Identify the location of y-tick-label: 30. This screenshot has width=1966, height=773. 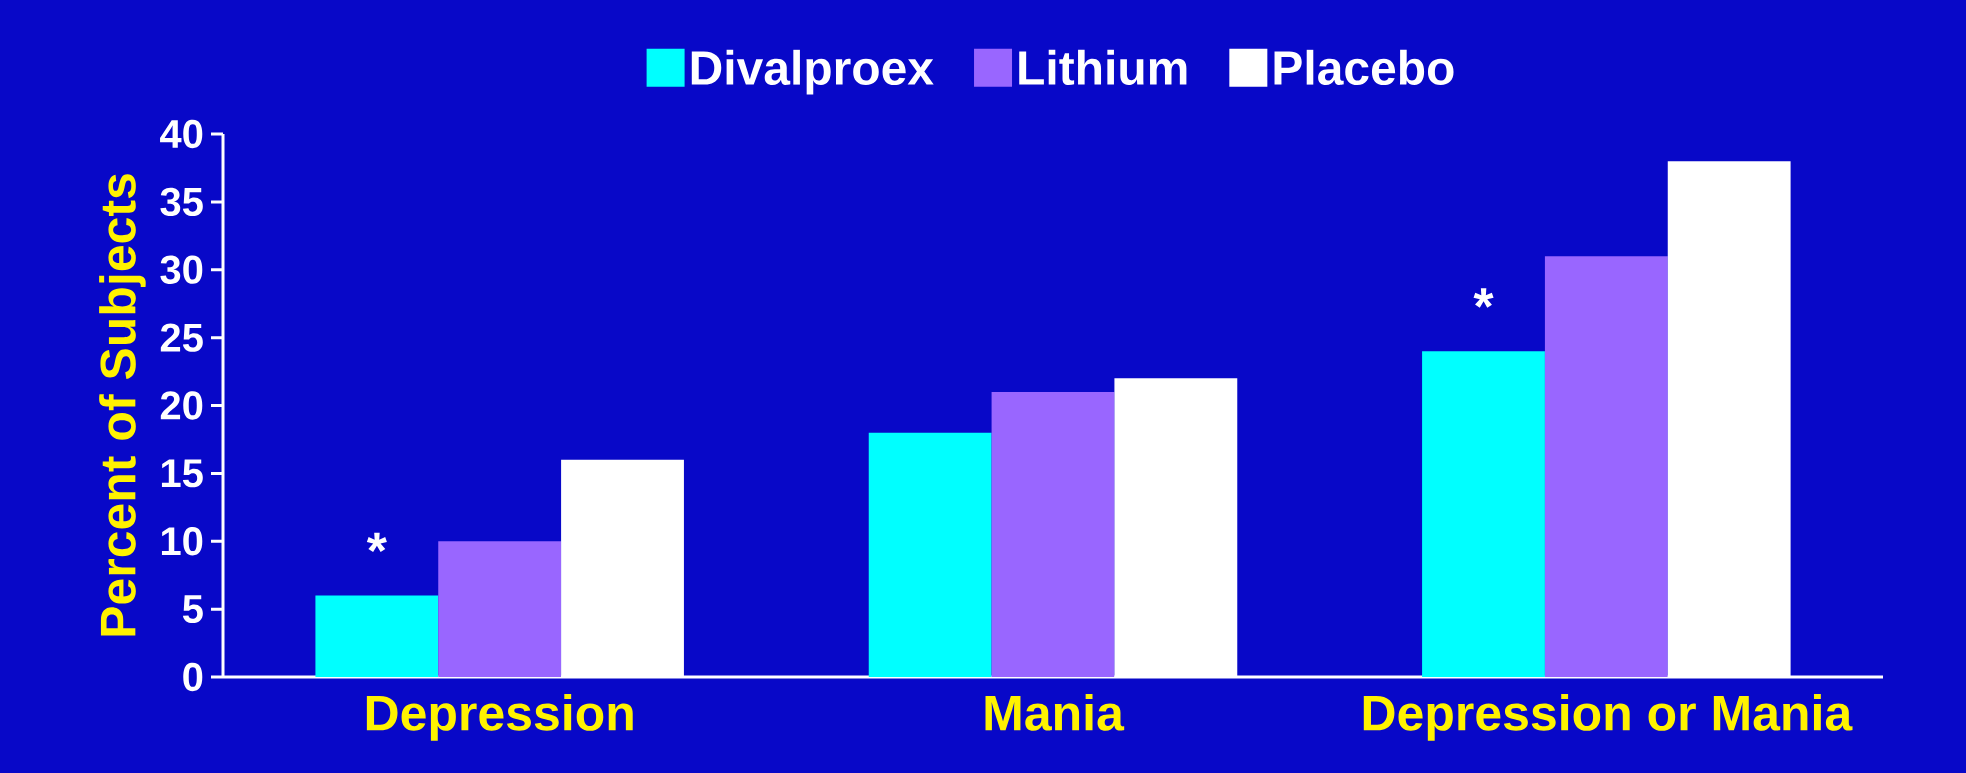
(181, 269).